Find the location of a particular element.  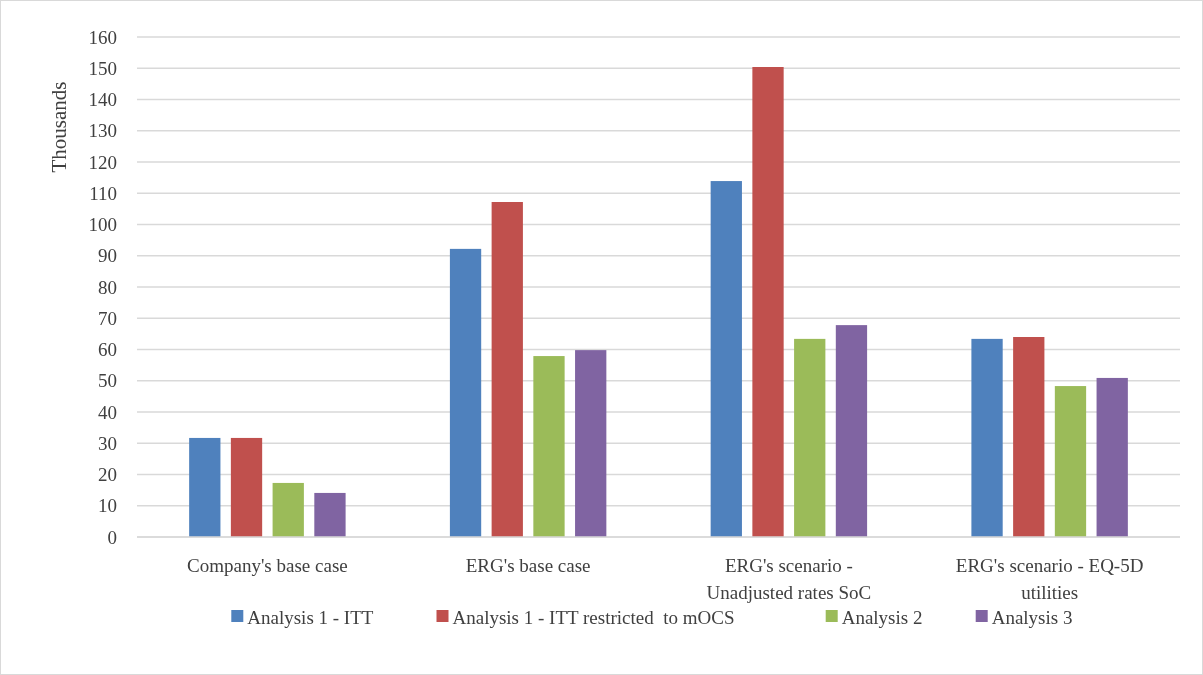

legend-label: Analysis 1 - ITT restricted to mOCS is located at coordinates (593, 617).